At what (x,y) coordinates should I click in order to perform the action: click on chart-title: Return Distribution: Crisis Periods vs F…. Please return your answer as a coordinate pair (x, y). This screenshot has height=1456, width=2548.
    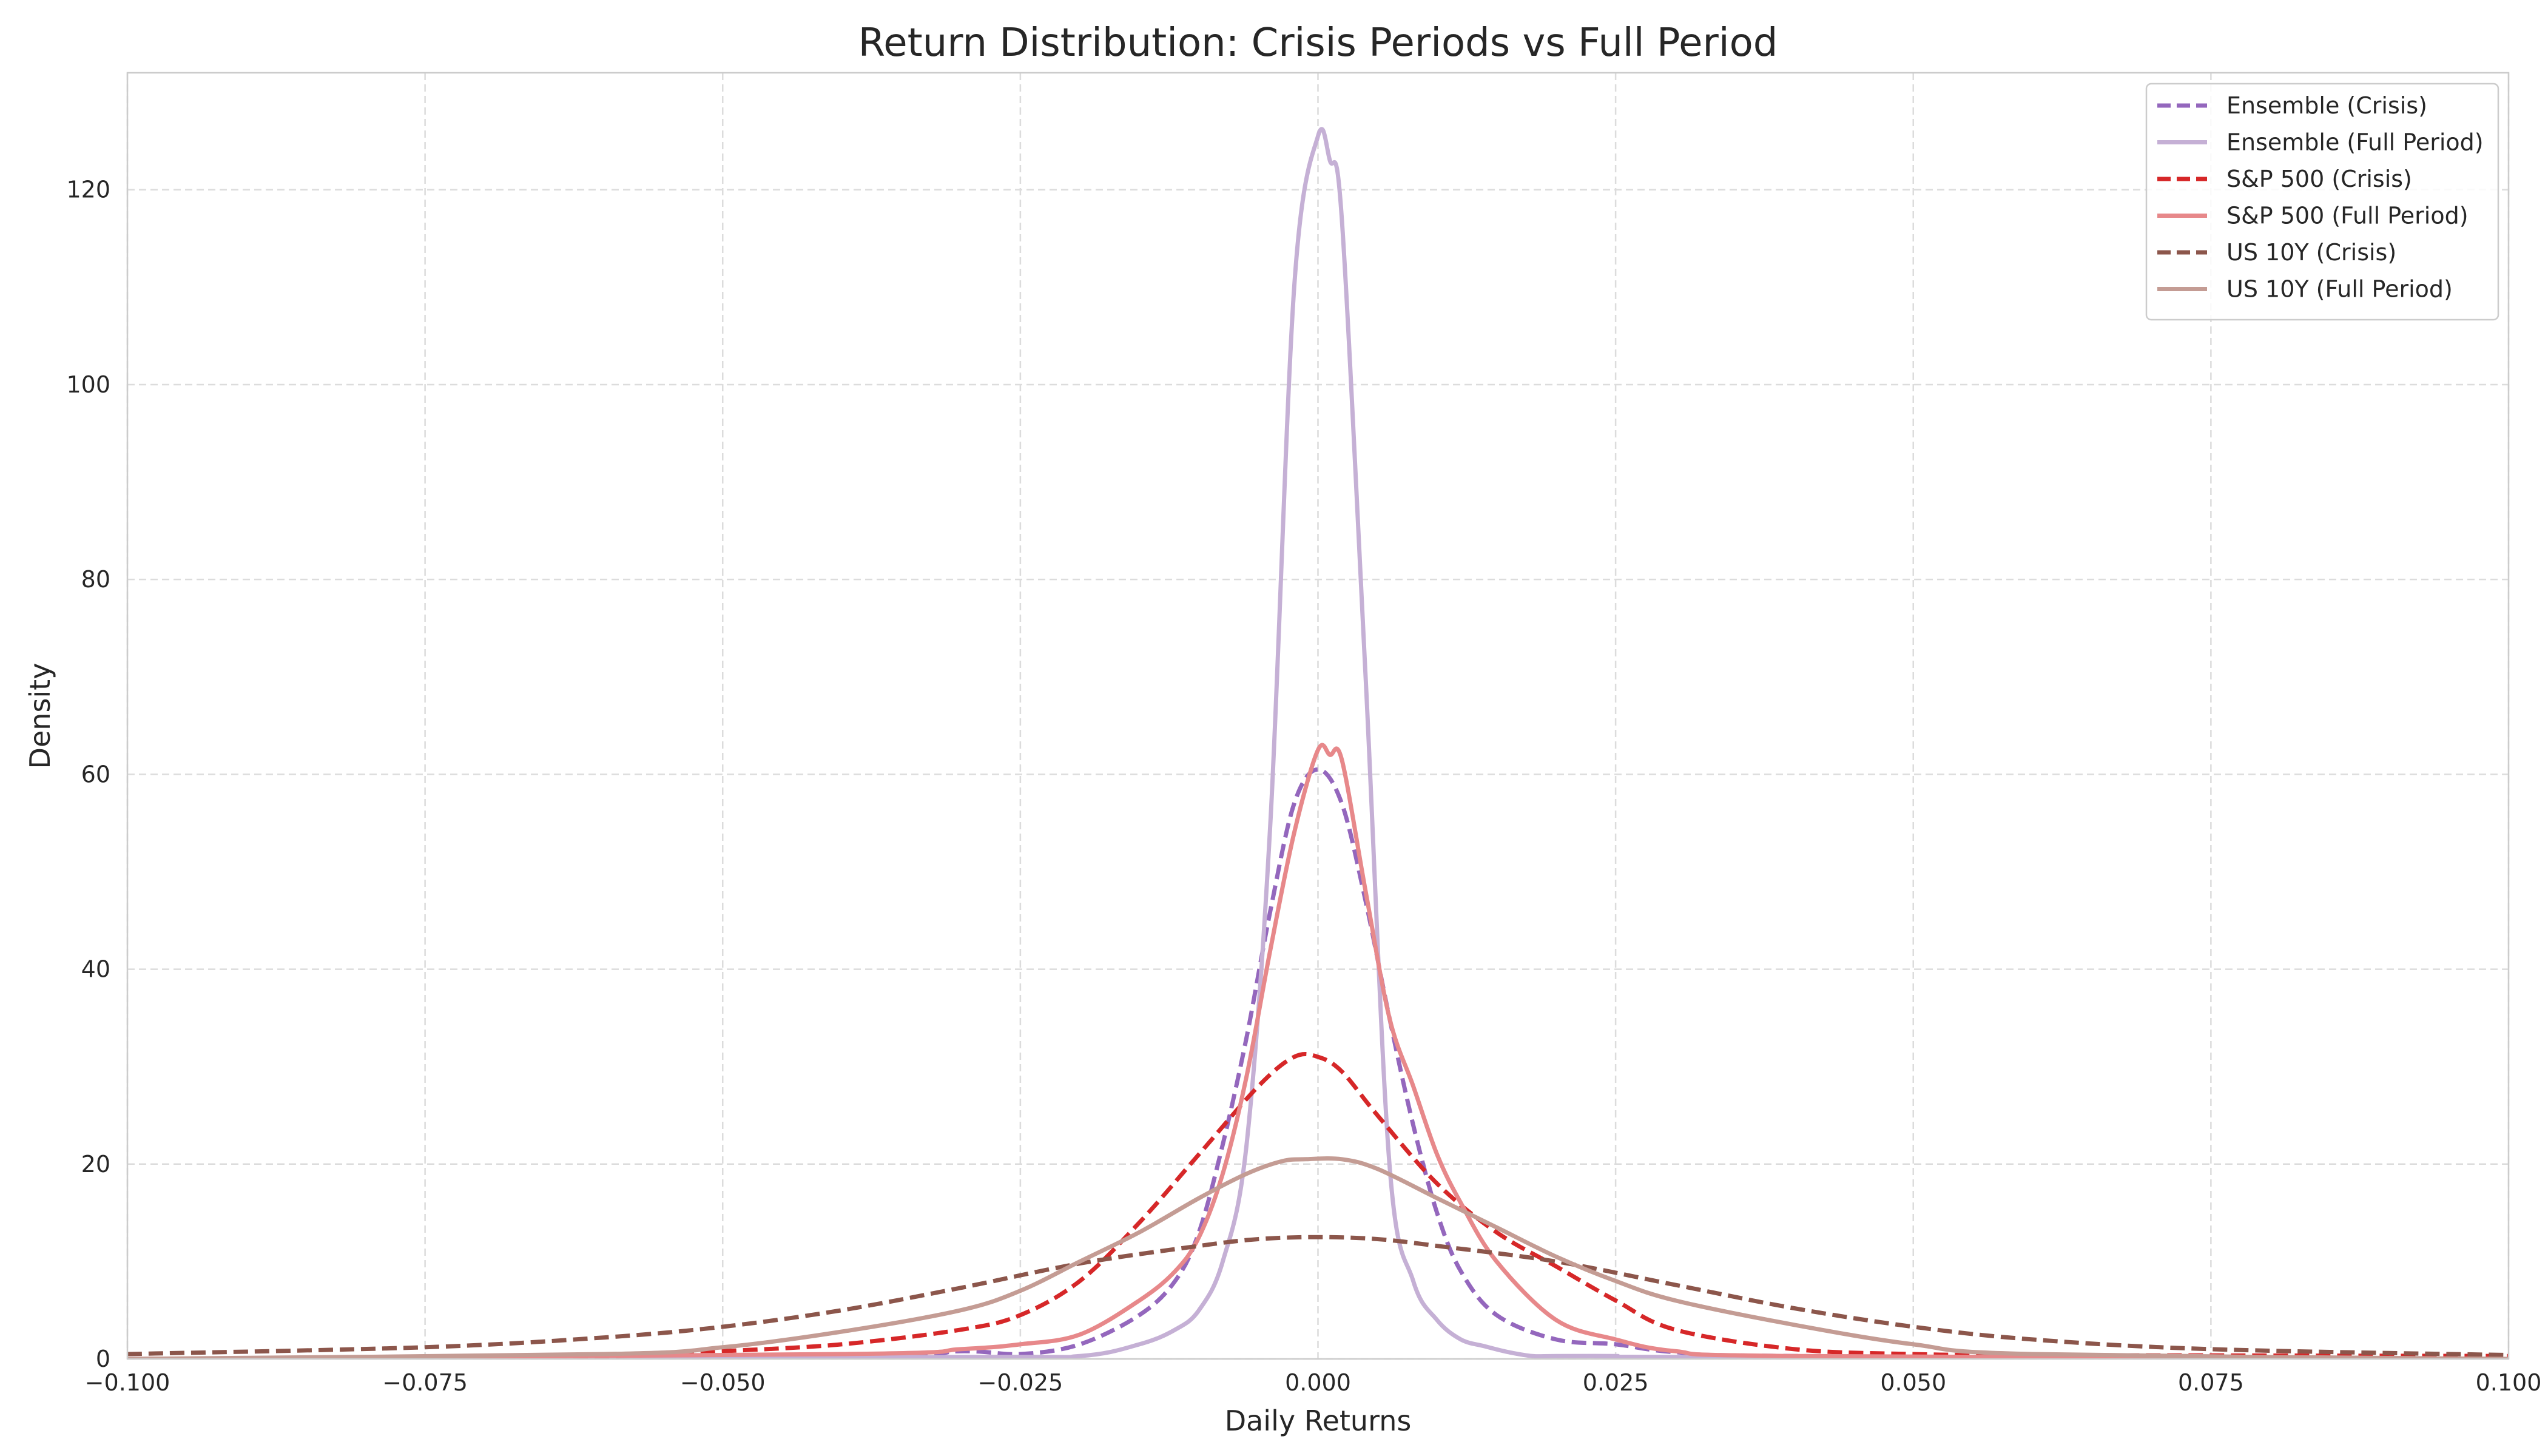
    Looking at the image, I should click on (1318, 43).